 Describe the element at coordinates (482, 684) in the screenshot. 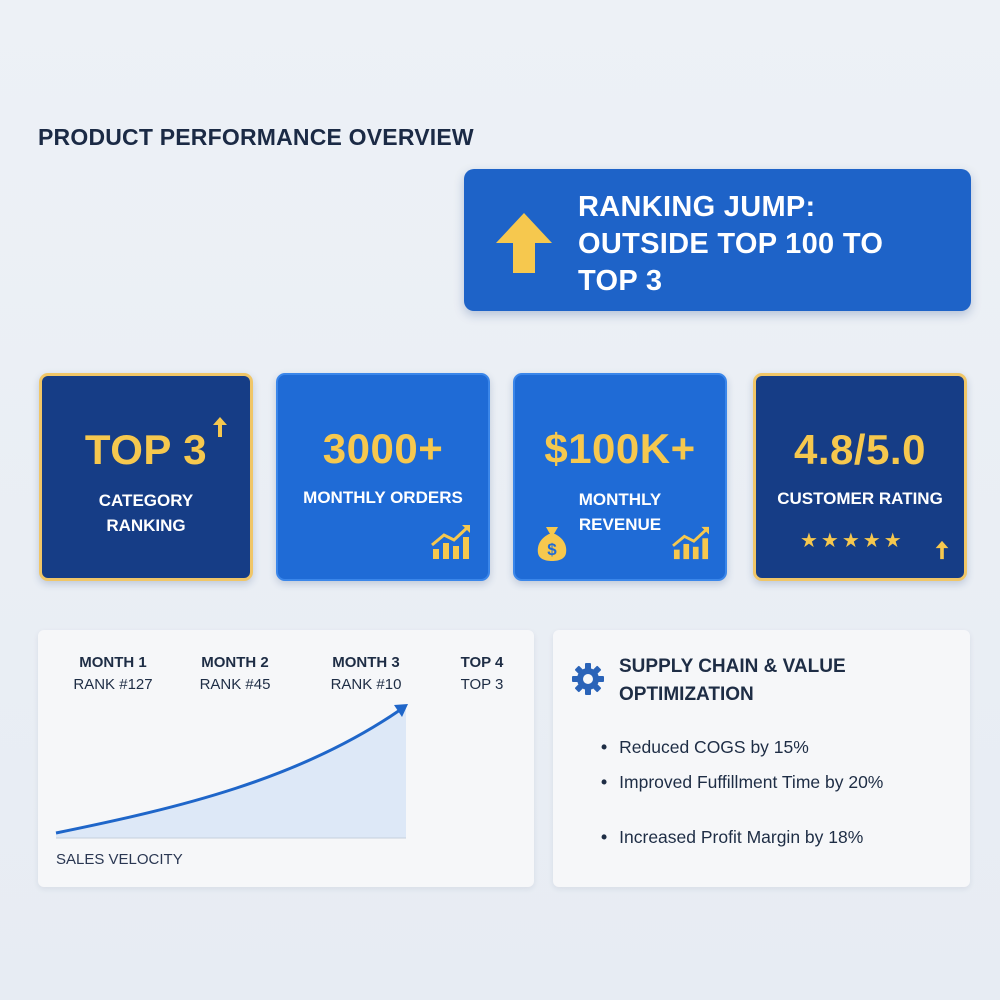

I see `milestone-rank: TOP 3` at that location.